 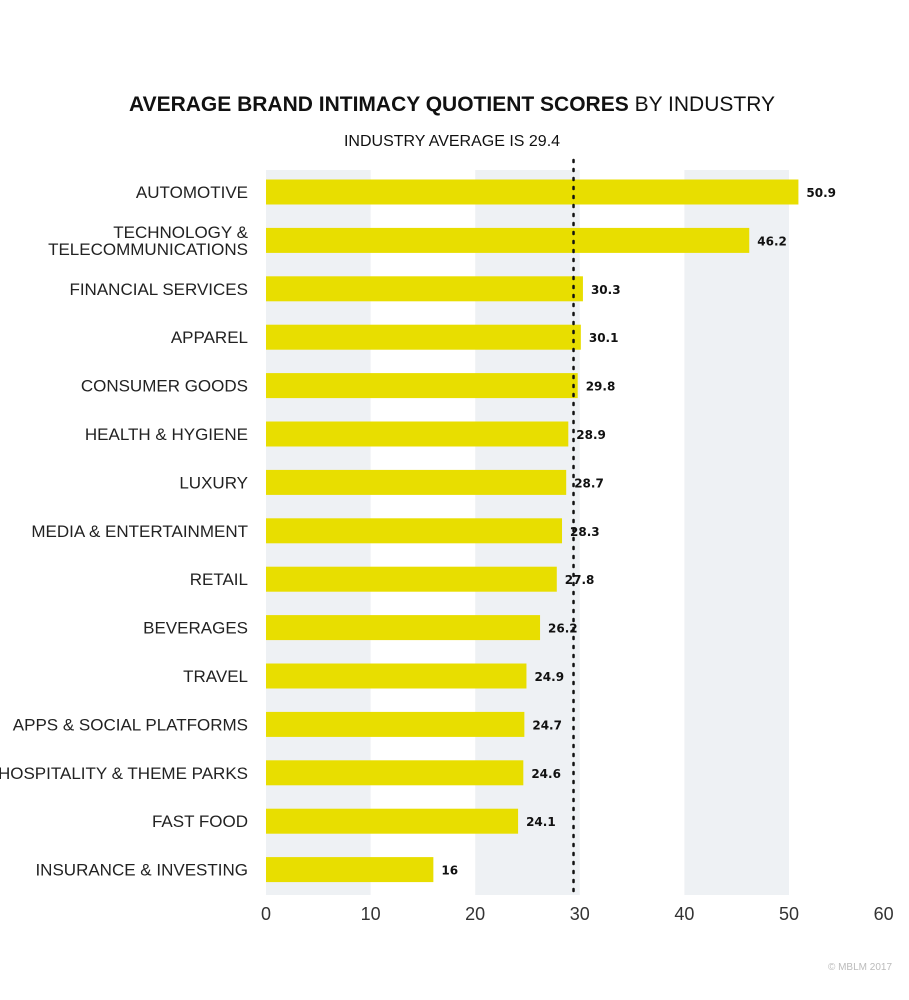 I want to click on category-label: FAST FOOD, so click(x=200, y=821).